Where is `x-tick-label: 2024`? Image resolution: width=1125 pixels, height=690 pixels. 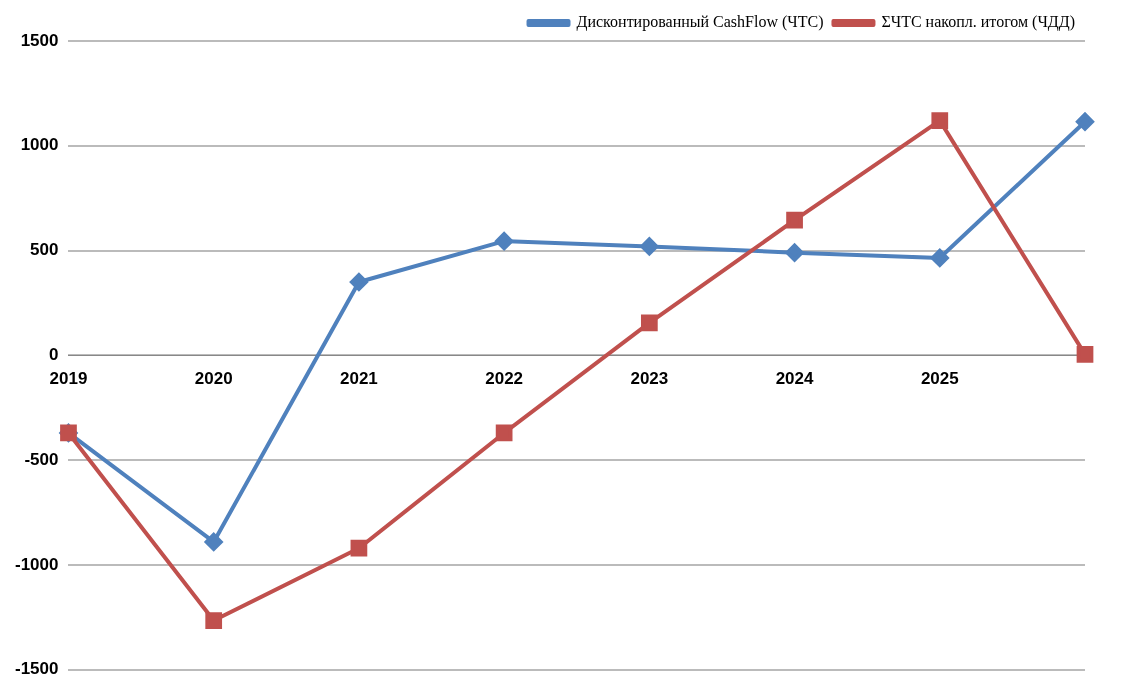 x-tick-label: 2024 is located at coordinates (795, 379).